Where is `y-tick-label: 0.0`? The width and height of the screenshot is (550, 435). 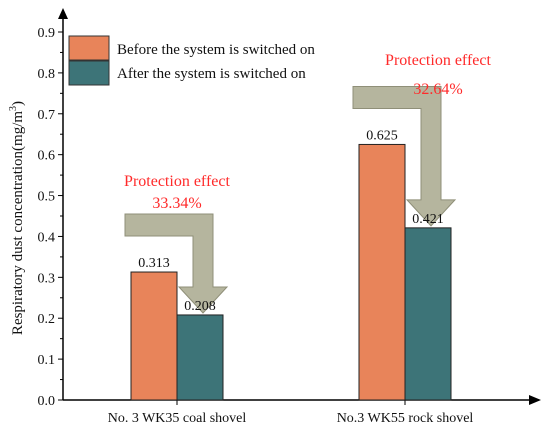 y-tick-label: 0.0 is located at coordinates (47, 401).